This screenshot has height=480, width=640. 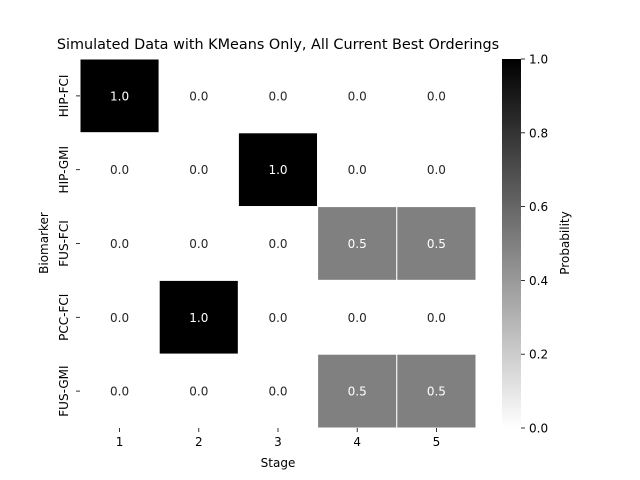 What do you see at coordinates (120, 442) in the screenshot?
I see `x-tick-label: 1` at bounding box center [120, 442].